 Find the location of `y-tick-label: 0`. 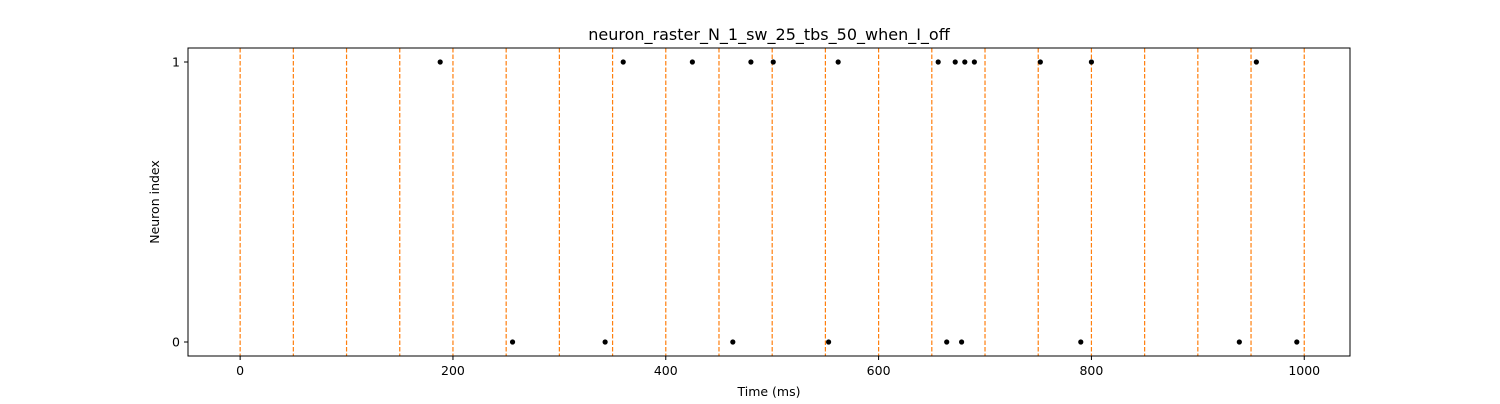

y-tick-label: 0 is located at coordinates (176, 342).